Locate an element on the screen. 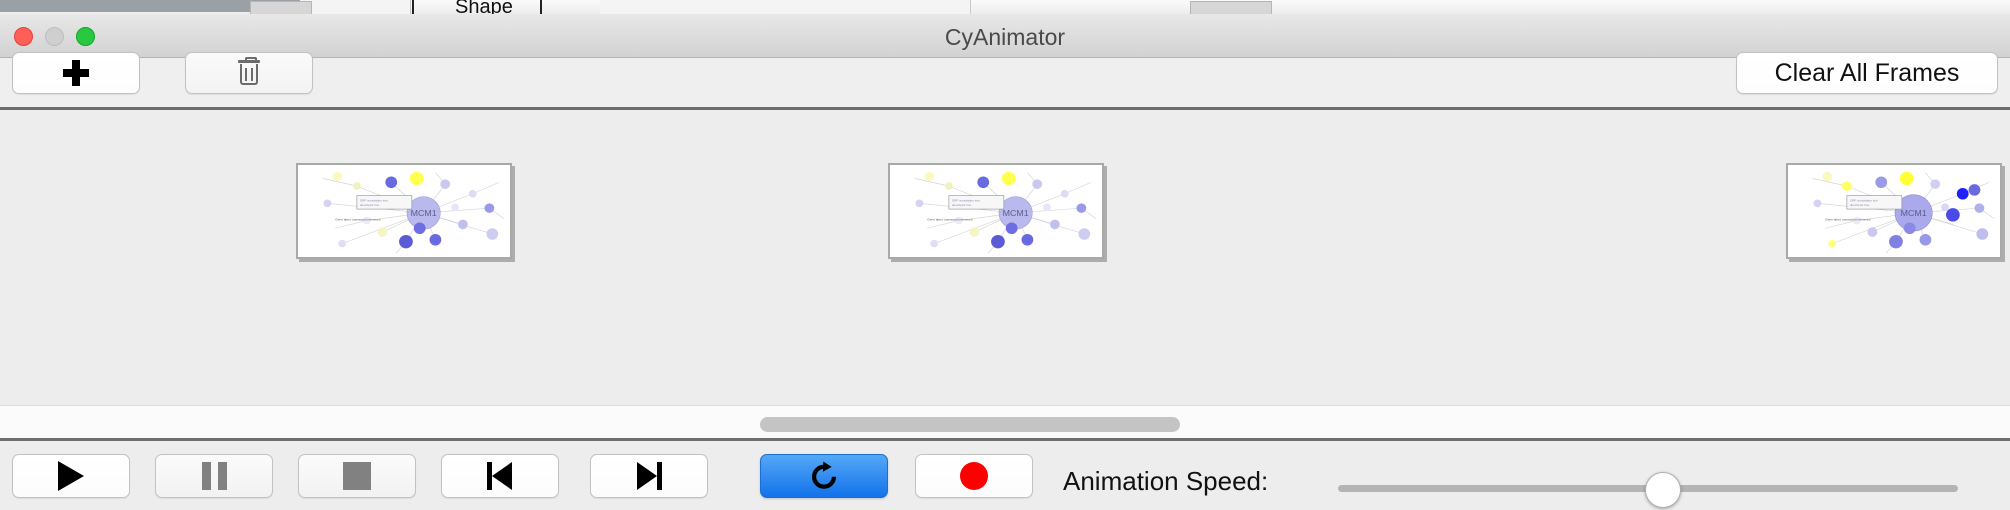  horizontal-scrollbar is located at coordinates (1005, 423).